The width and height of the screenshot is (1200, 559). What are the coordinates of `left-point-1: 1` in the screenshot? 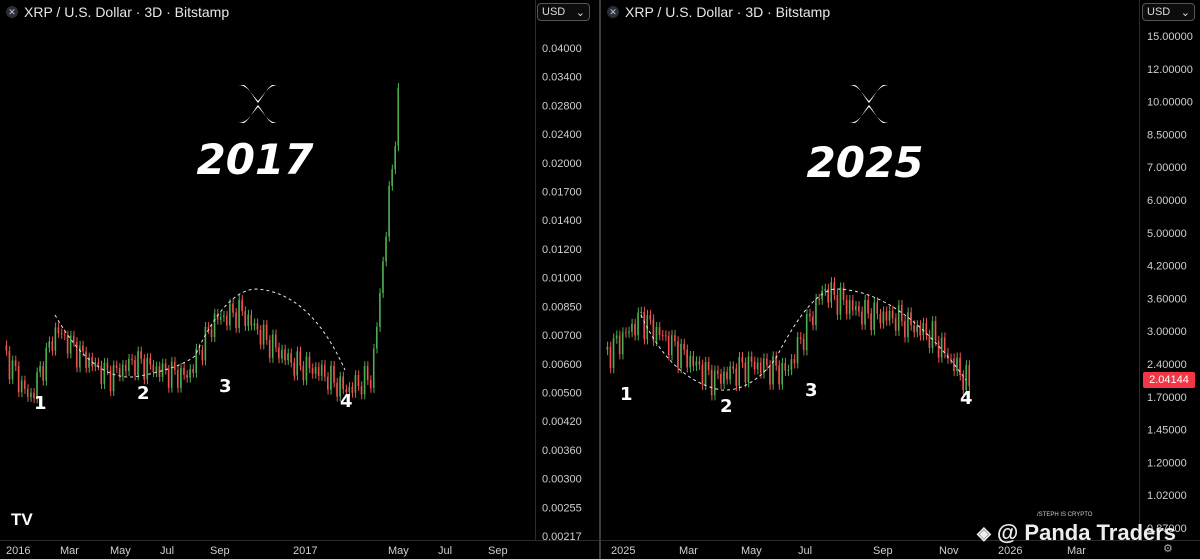 It's located at (40, 403).